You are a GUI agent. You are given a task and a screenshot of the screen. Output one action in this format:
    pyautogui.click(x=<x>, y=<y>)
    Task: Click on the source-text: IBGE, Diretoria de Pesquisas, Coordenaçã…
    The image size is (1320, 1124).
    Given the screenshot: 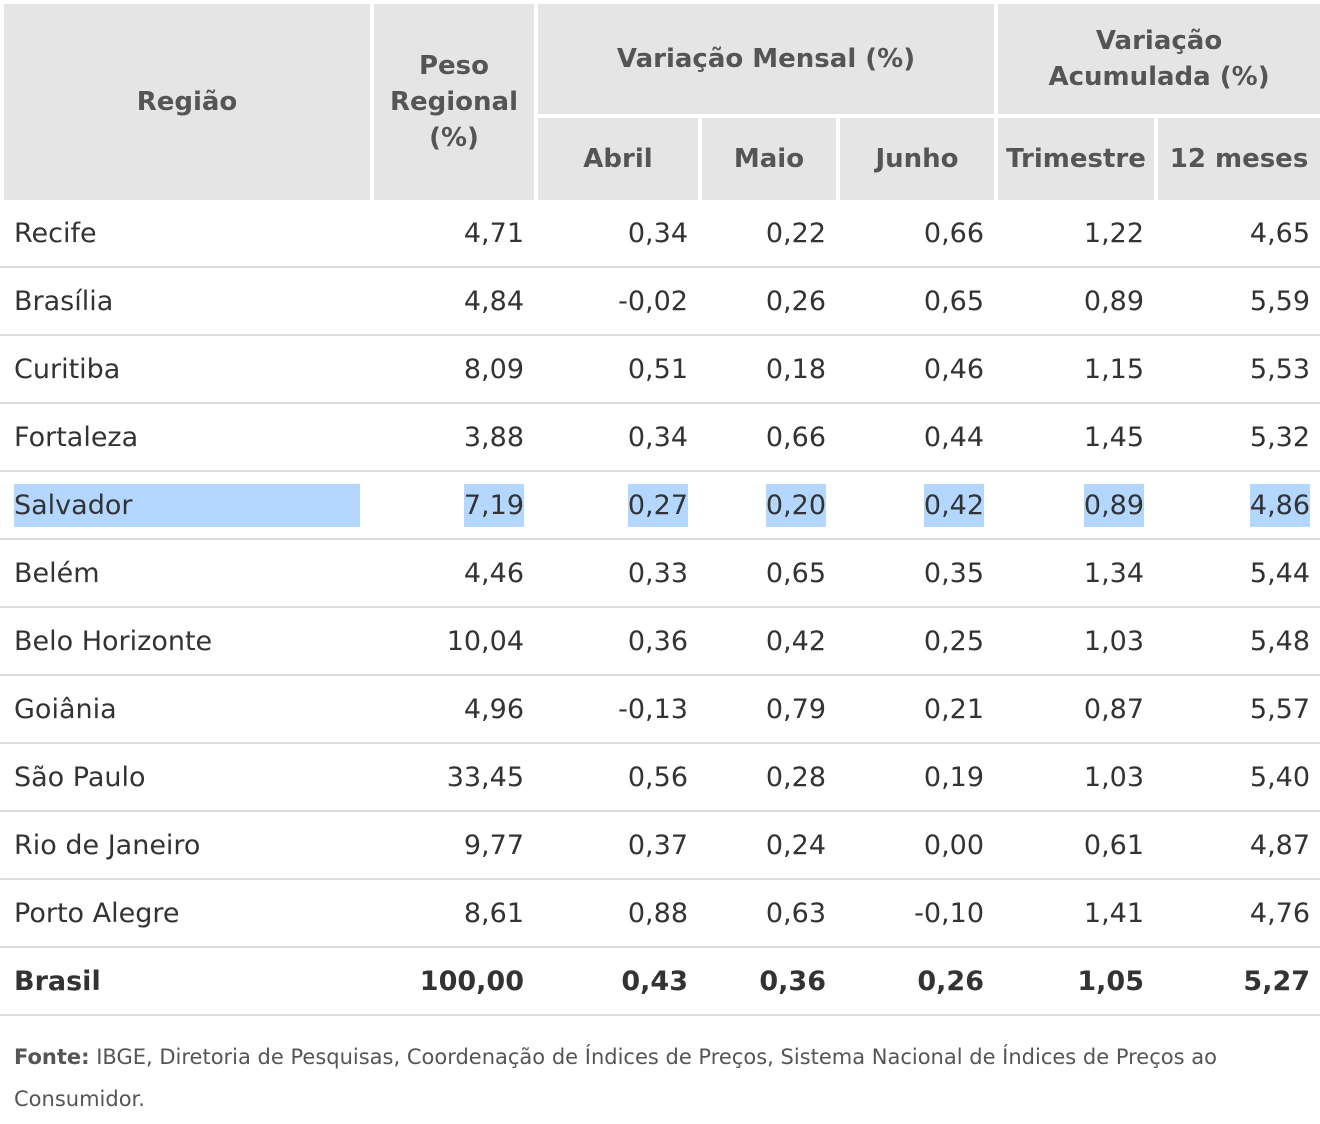 What is the action you would take?
    pyautogui.click(x=615, y=1078)
    